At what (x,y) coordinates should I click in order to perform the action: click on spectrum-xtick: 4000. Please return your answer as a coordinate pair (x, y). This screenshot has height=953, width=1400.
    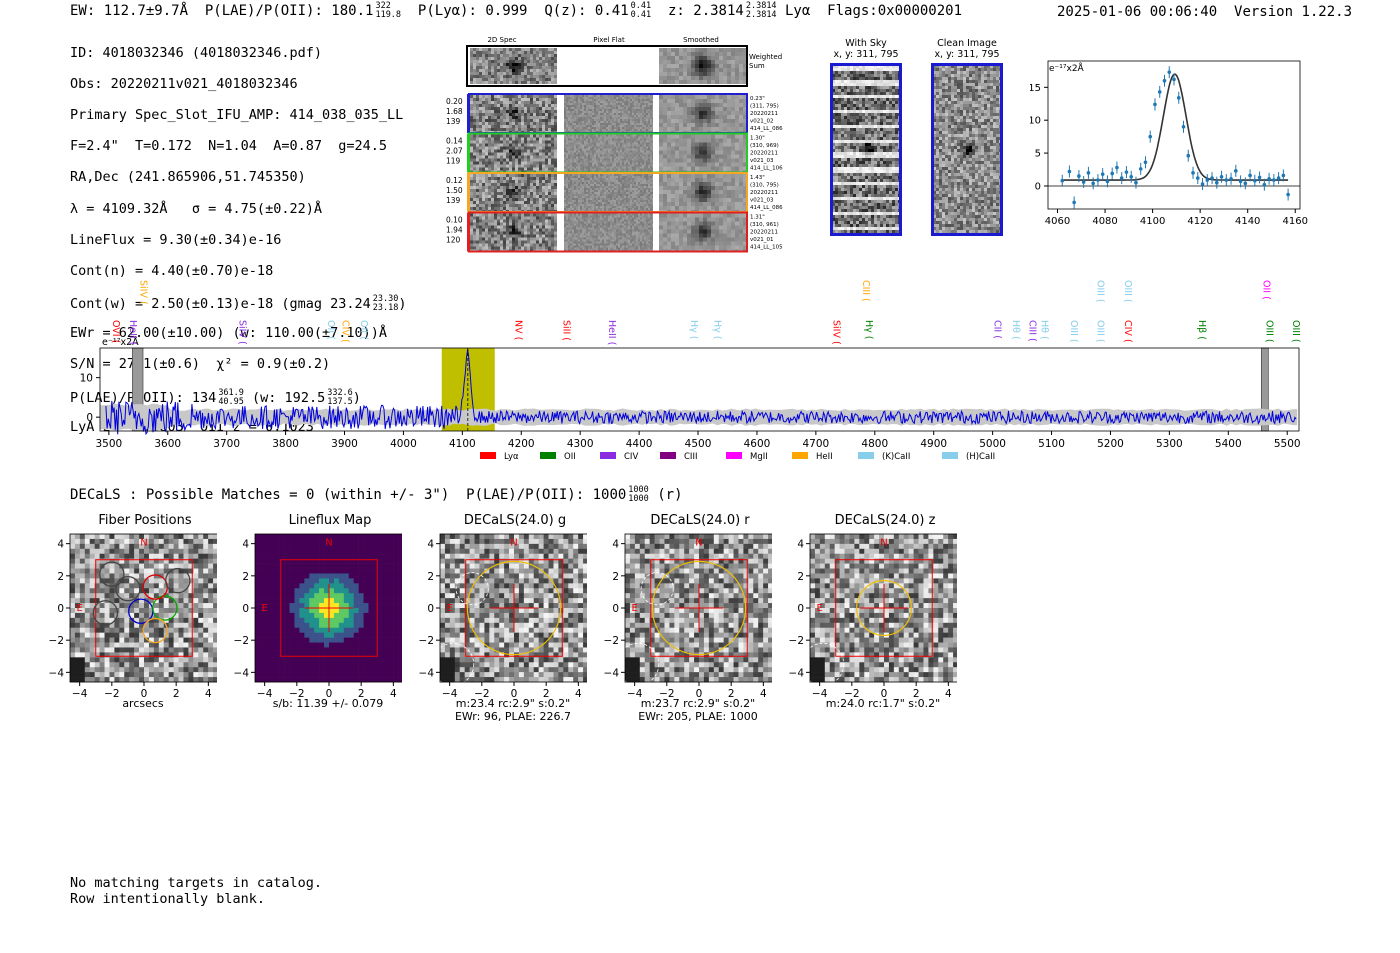
    Looking at the image, I should click on (403, 444).